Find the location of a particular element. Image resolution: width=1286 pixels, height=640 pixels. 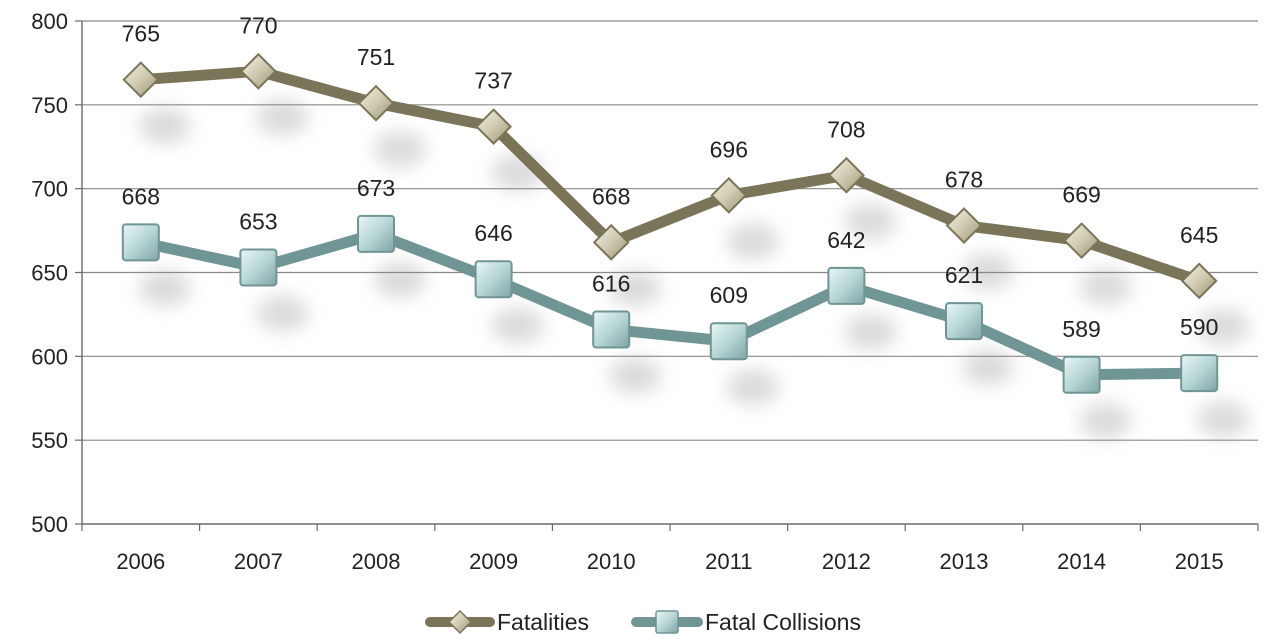

y-axis-tick-labels: 500 550 600 650 700 750 800 is located at coordinates (49, 273).